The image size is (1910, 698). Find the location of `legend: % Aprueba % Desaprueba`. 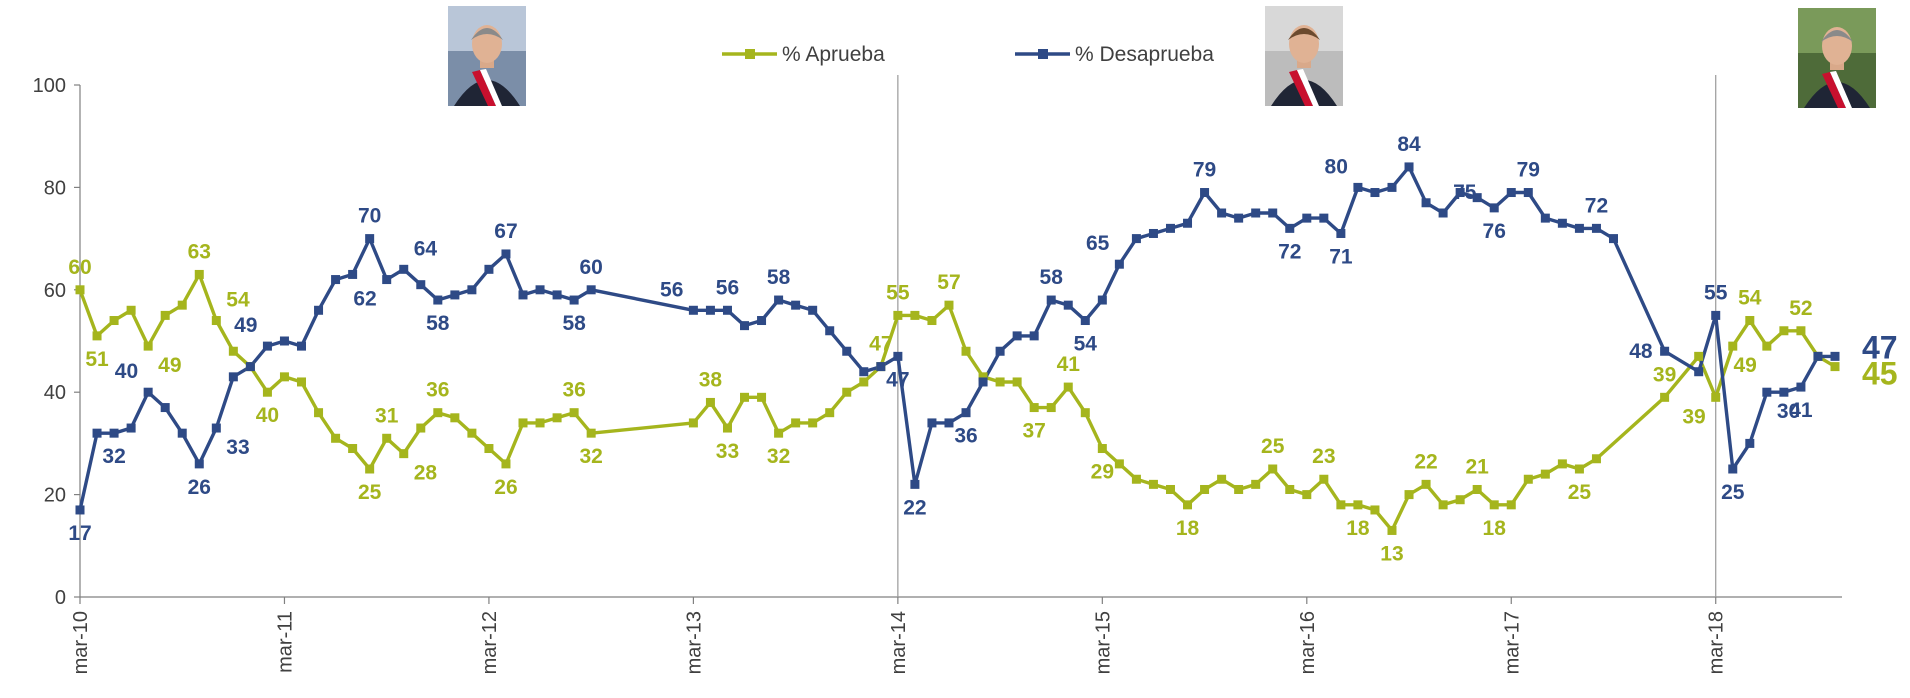

legend: % Aprueba % Desaprueba is located at coordinates (968, 54).